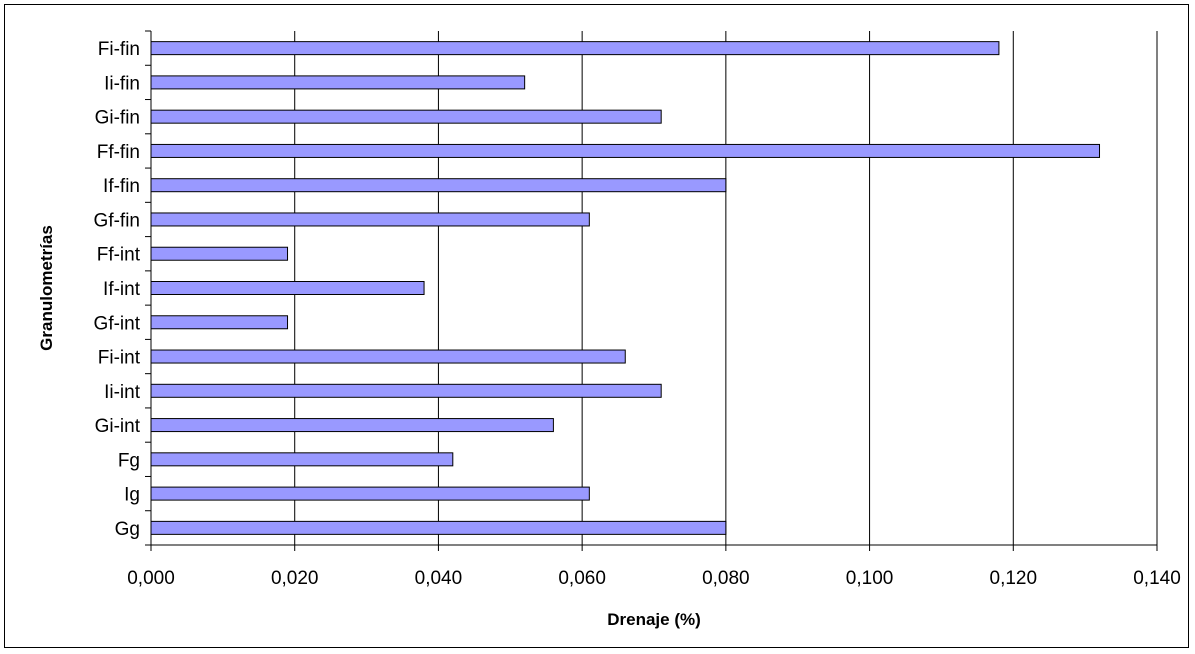  What do you see at coordinates (388, 356) in the screenshot?
I see `bar-fi-int` at bounding box center [388, 356].